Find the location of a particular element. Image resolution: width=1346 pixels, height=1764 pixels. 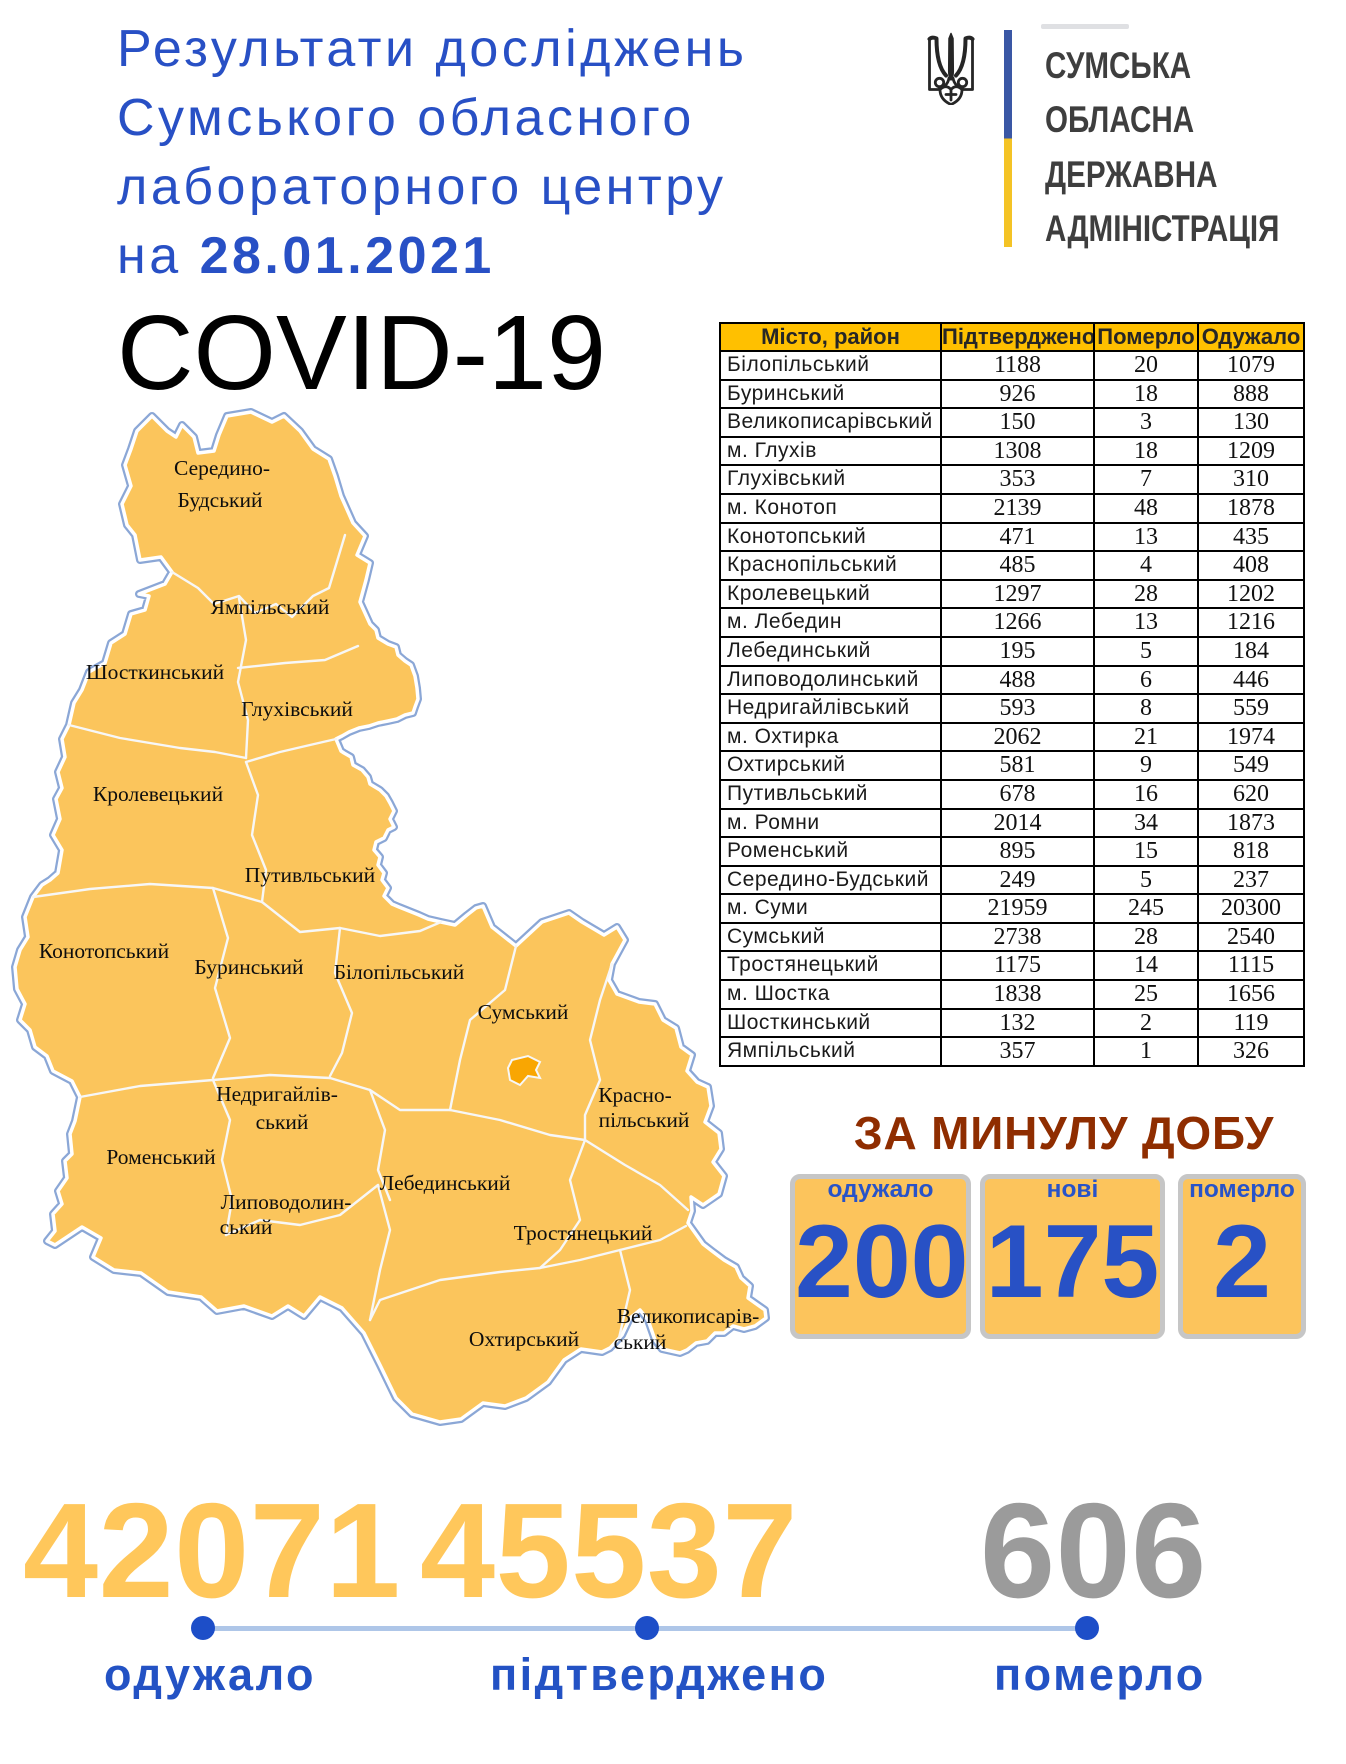

svg-text: Липоводолин- is located at coordinates (286, 1202).